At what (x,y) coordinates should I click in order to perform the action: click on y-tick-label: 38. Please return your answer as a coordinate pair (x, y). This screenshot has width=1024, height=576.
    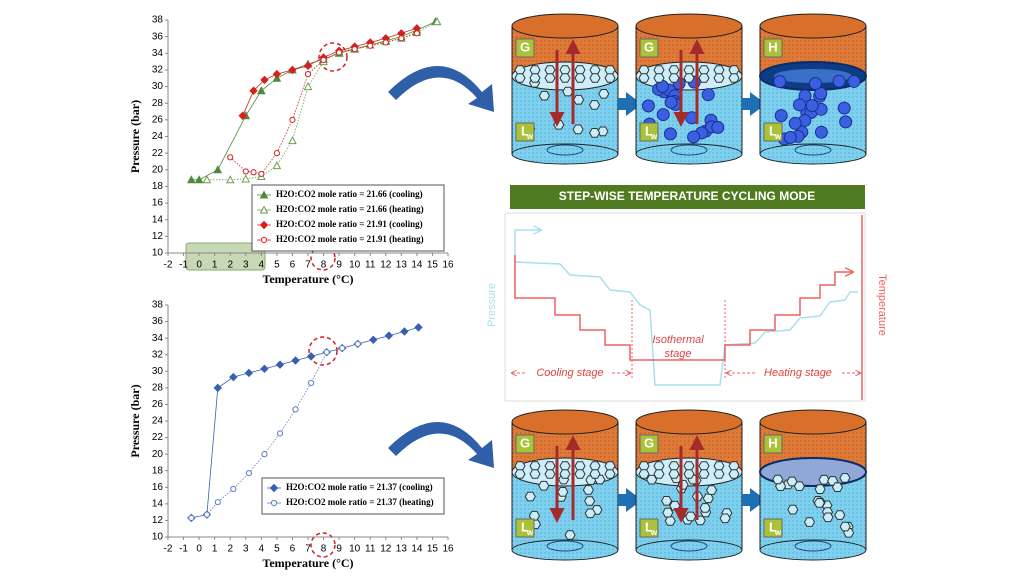
    Looking at the image, I should click on (158, 305).